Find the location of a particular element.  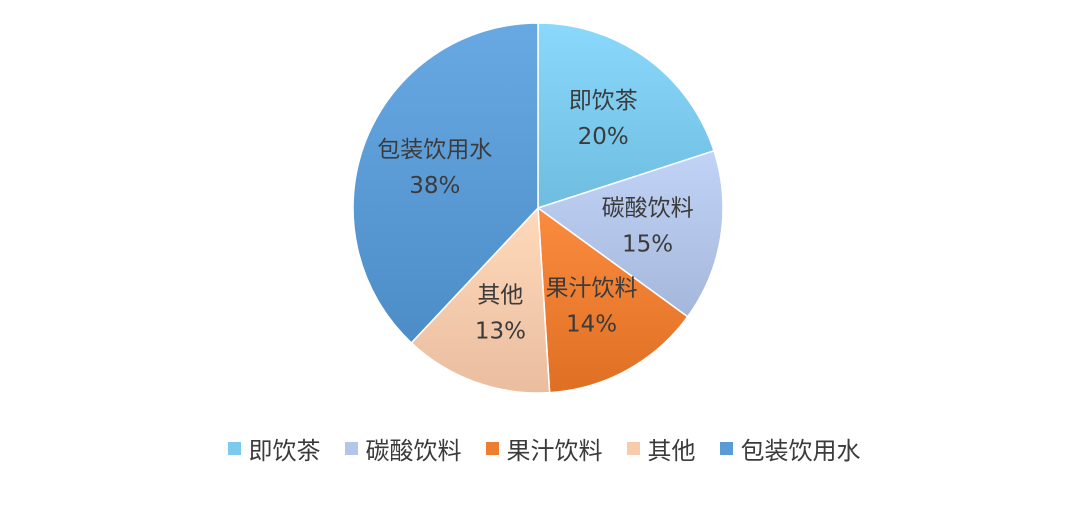

legend-label: 果汁饮料 is located at coordinates (554, 450).